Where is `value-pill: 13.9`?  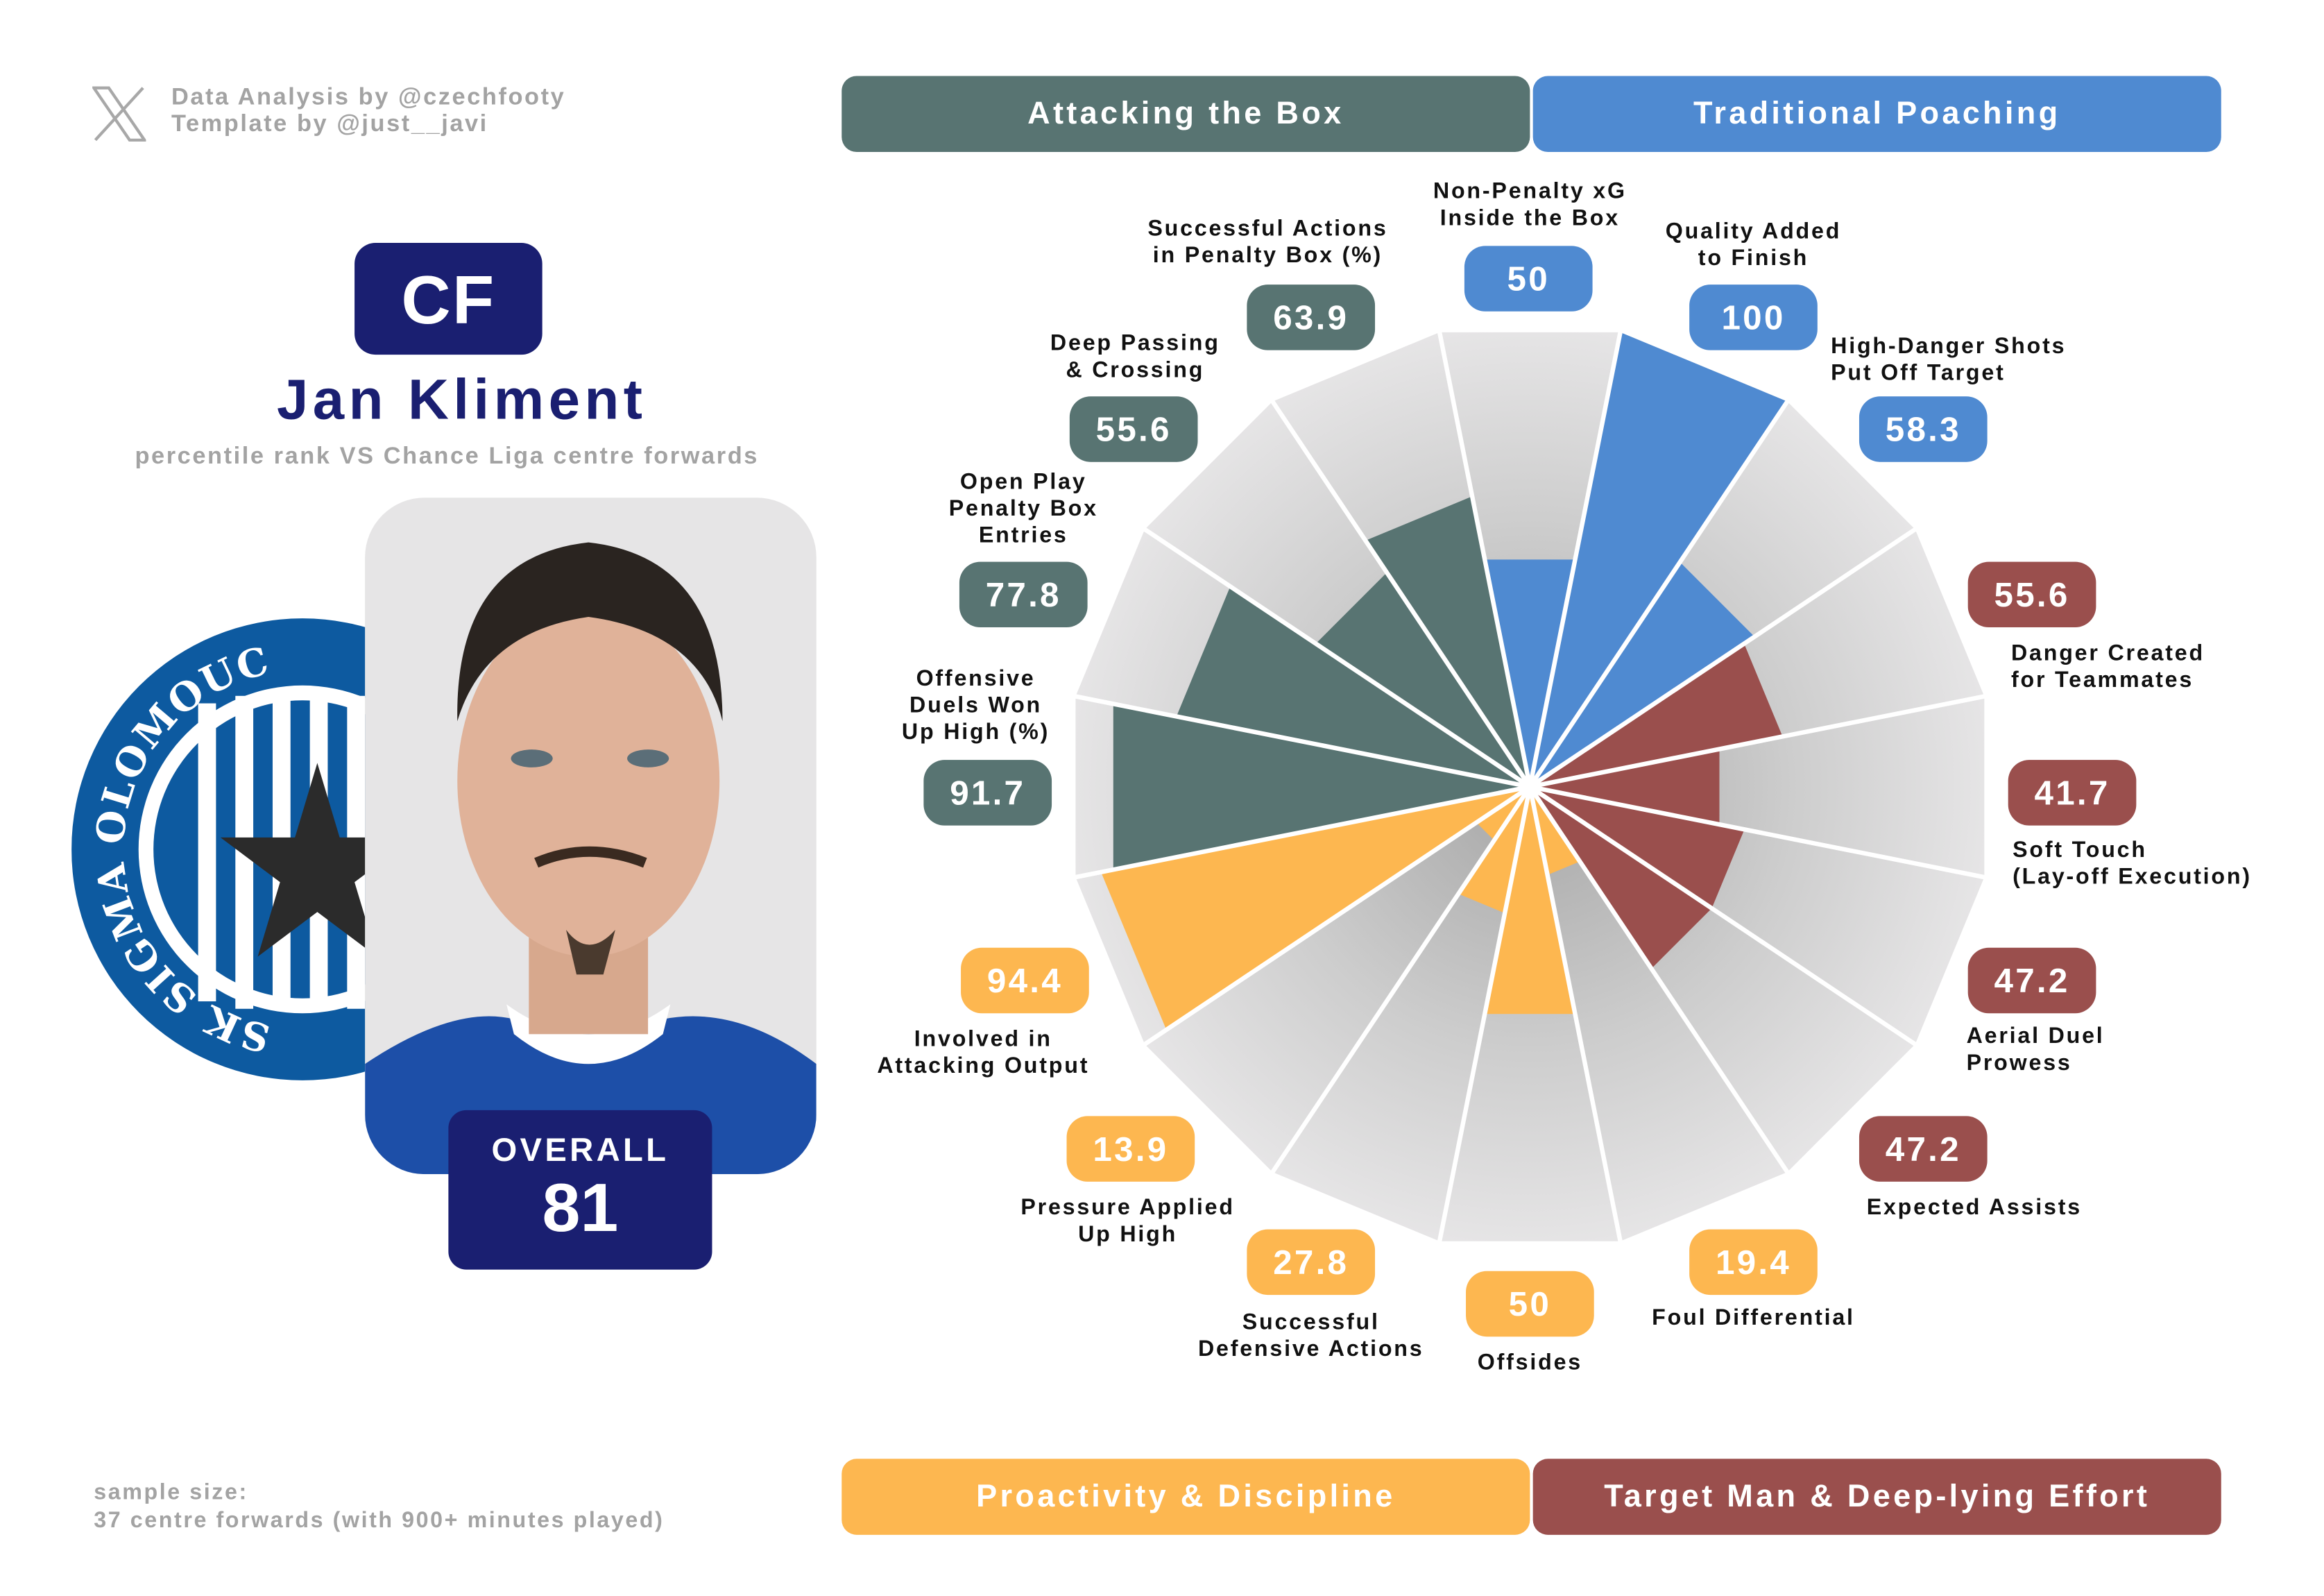 value-pill: 13.9 is located at coordinates (1130, 1149).